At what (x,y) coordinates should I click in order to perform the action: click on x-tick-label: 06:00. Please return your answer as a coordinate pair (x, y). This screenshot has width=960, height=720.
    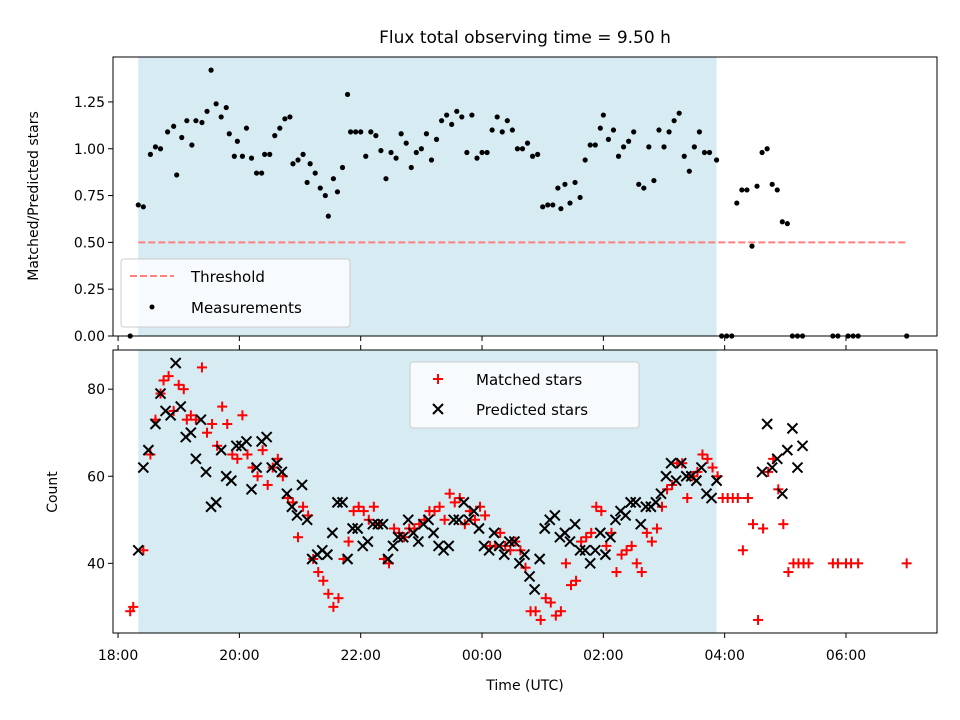
    Looking at the image, I should click on (846, 656).